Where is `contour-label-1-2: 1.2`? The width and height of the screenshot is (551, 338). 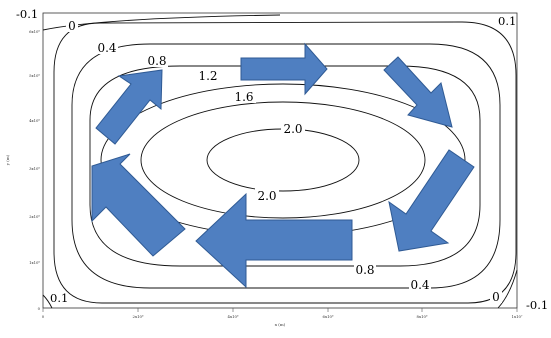 contour-label-1-2: 1.2 is located at coordinates (207, 76).